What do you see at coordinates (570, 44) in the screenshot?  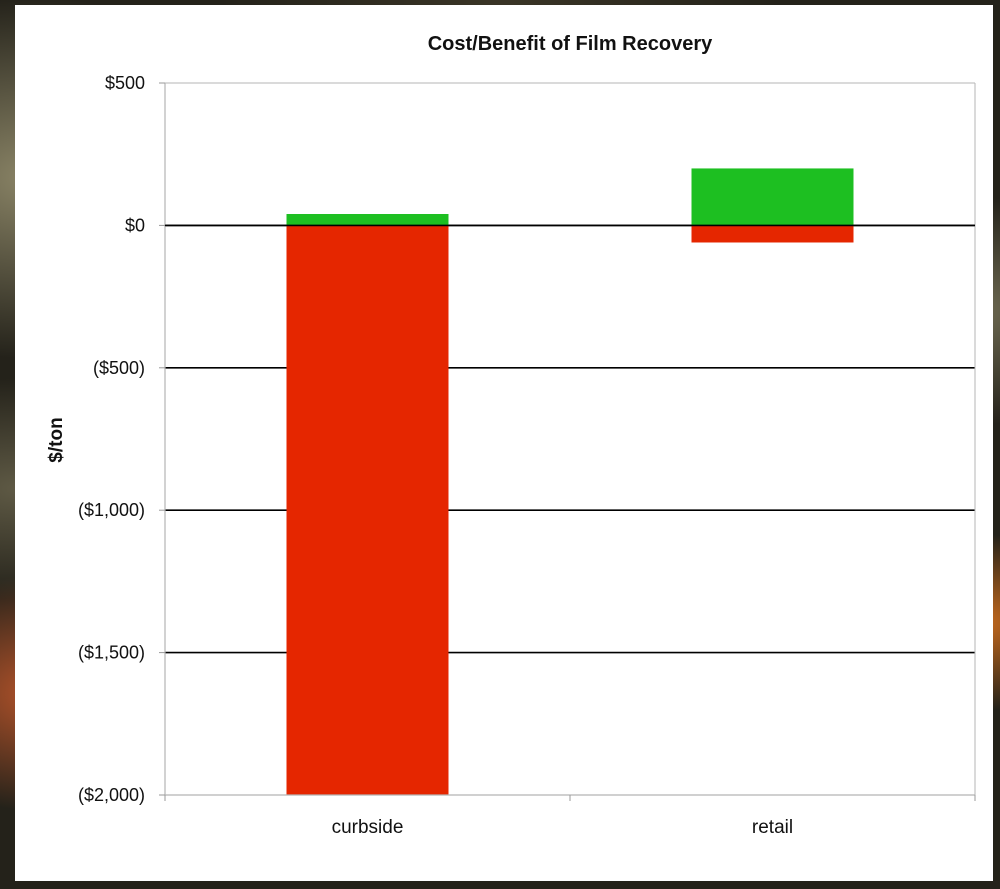 I see `chart-title: Cost/Benefit of Film Recovery` at bounding box center [570, 44].